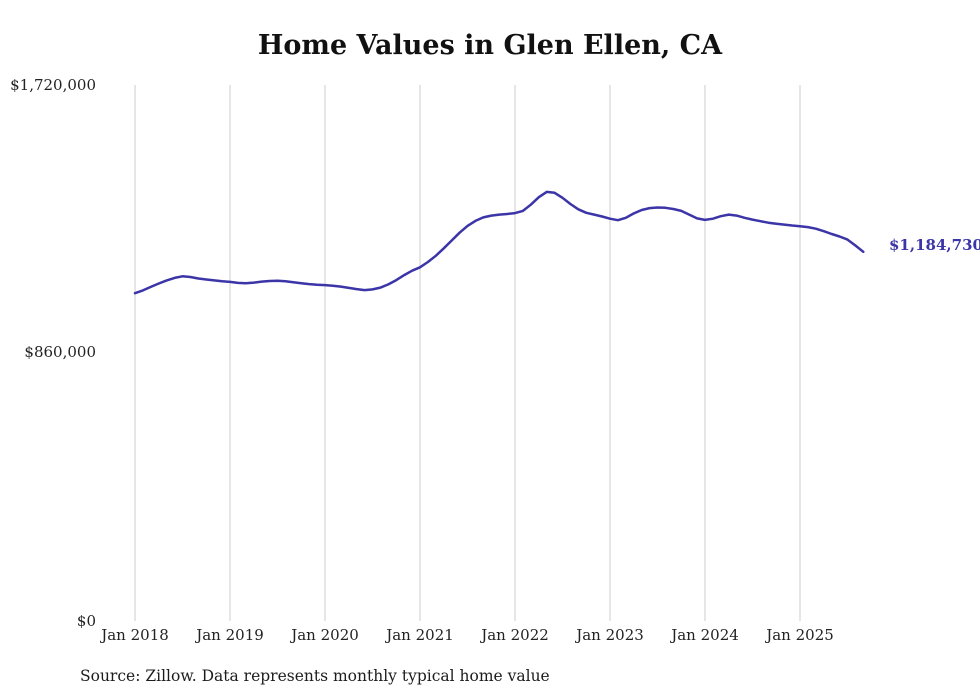  Describe the element at coordinates (704, 635) in the screenshot. I see `x-axis-tick-label: Jan 2024` at that location.